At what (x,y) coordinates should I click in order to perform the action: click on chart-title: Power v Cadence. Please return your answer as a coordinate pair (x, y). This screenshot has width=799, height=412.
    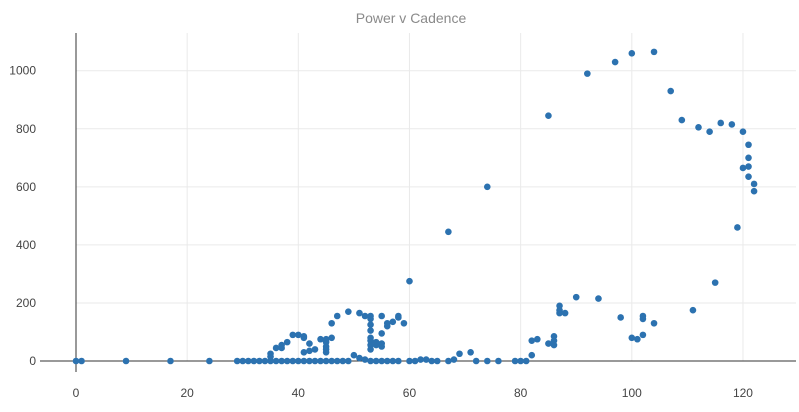
    Looking at the image, I should click on (411, 18).